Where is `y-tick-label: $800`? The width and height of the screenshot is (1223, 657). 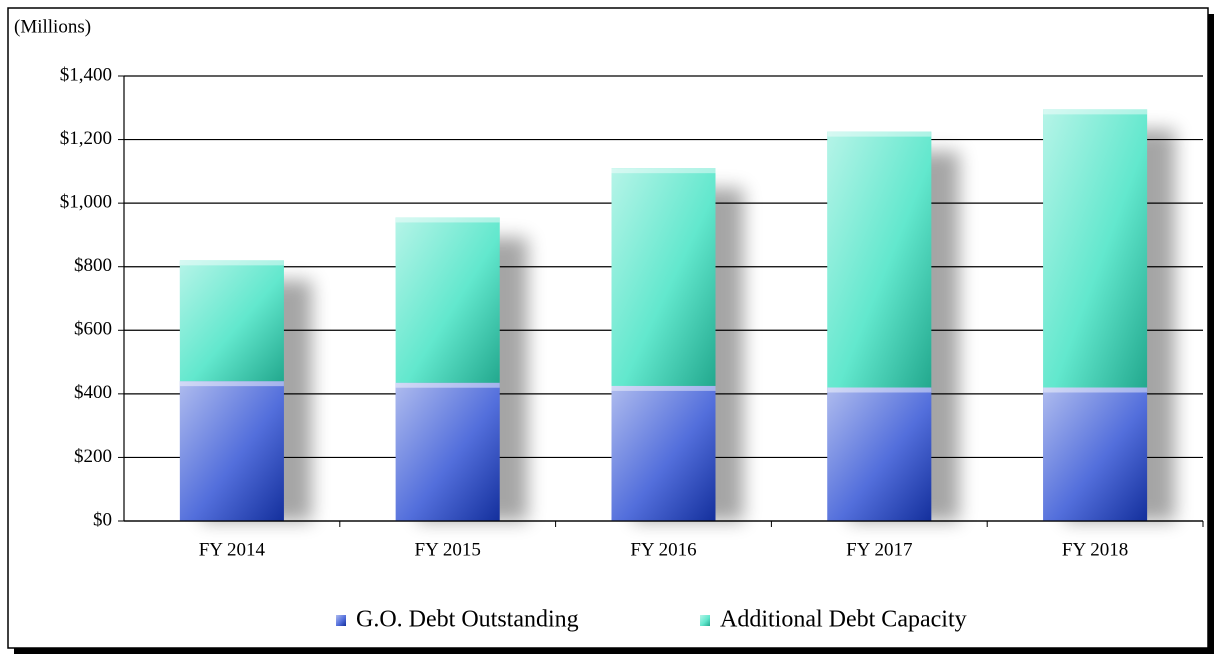
y-tick-label: $800 is located at coordinates (93, 265).